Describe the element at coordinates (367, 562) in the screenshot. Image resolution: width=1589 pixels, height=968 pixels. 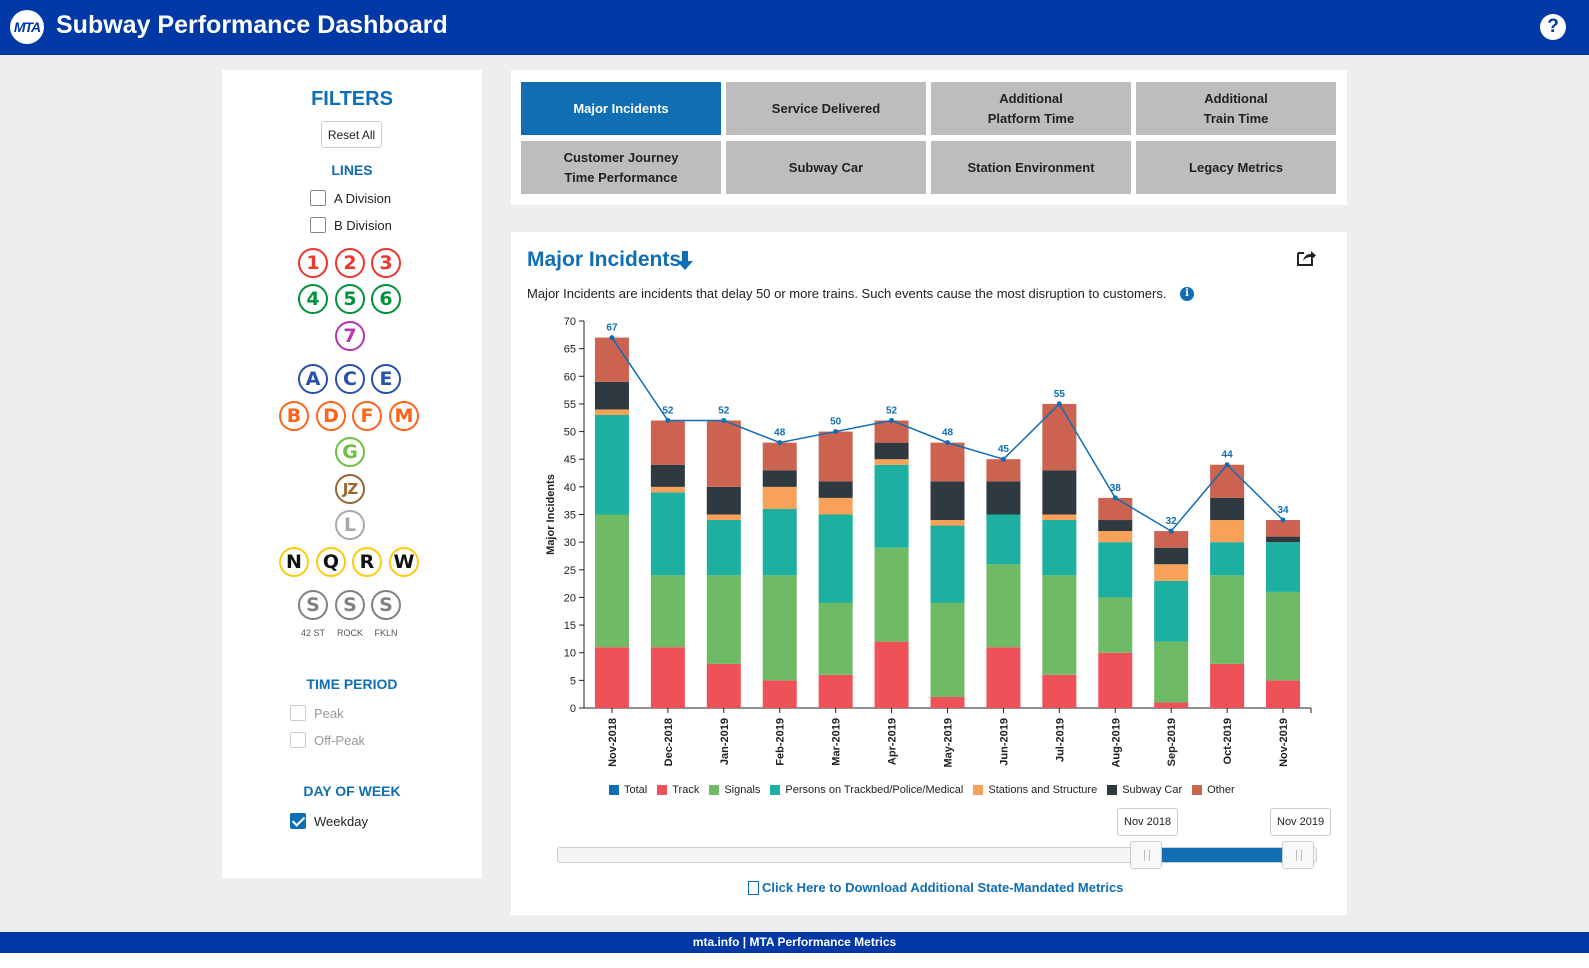
I see `route-bullet-r: R` at that location.